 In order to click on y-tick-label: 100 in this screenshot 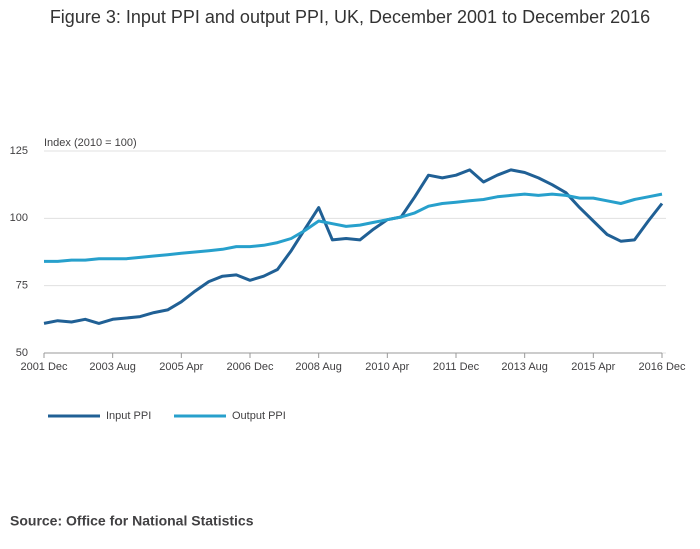, I will do `click(19, 218)`.